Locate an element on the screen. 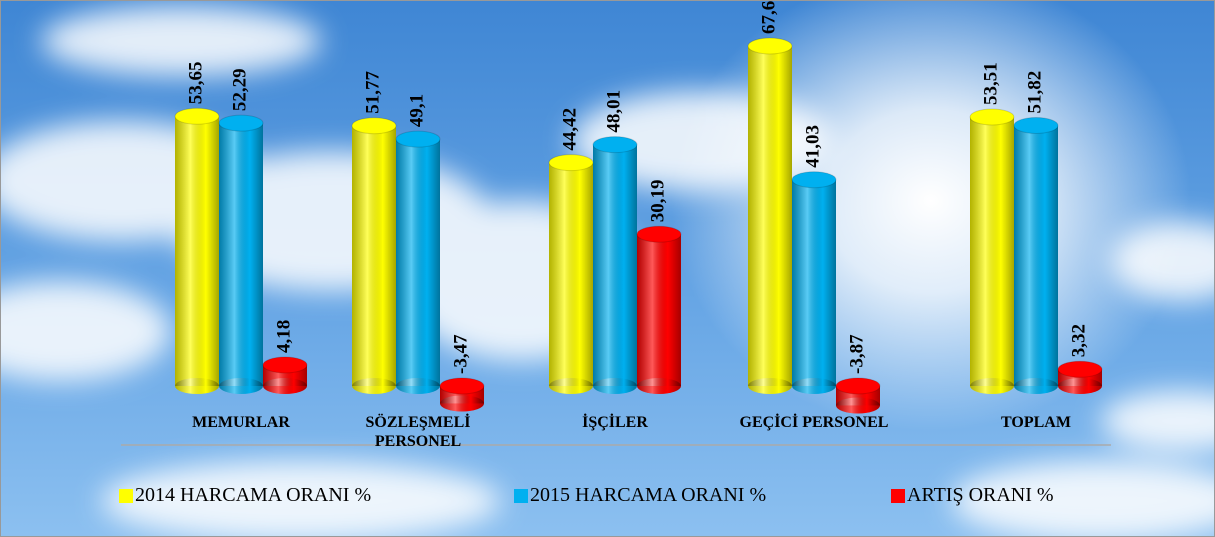 The height and width of the screenshot is (537, 1215). data-label: 51,82 is located at coordinates (1034, 92).